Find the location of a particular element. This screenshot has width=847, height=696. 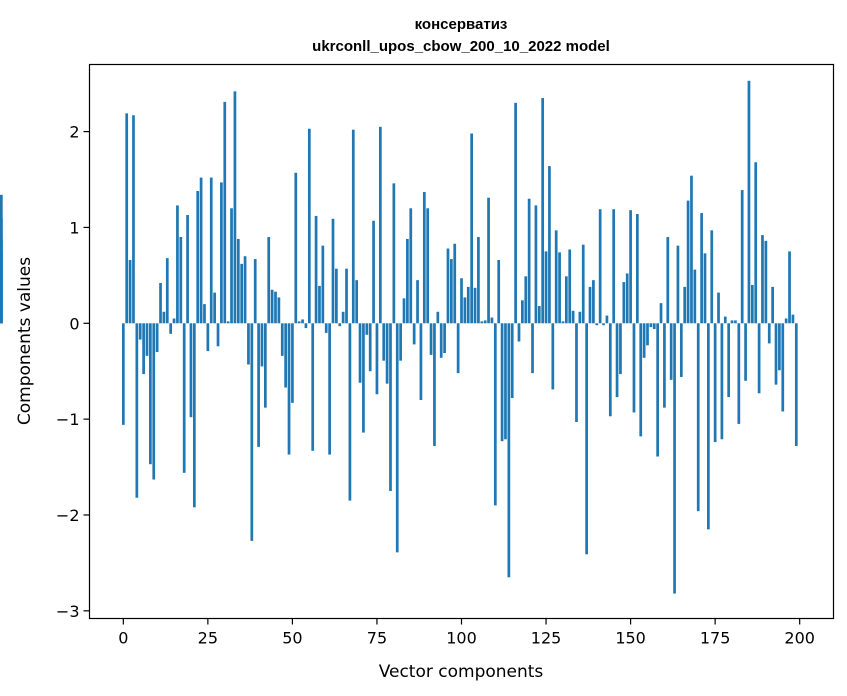

x-tick-label: 75 is located at coordinates (377, 638).